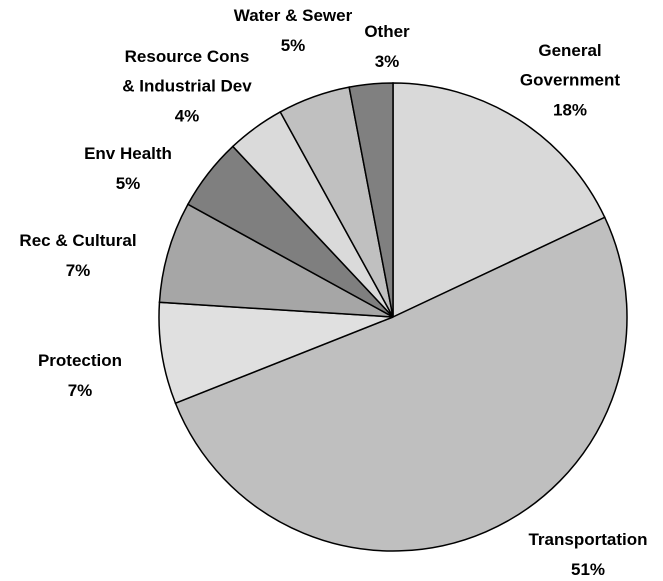 Image resolution: width=663 pixels, height=581 pixels. I want to click on slice-label: Rec & Cultural, so click(77, 240).